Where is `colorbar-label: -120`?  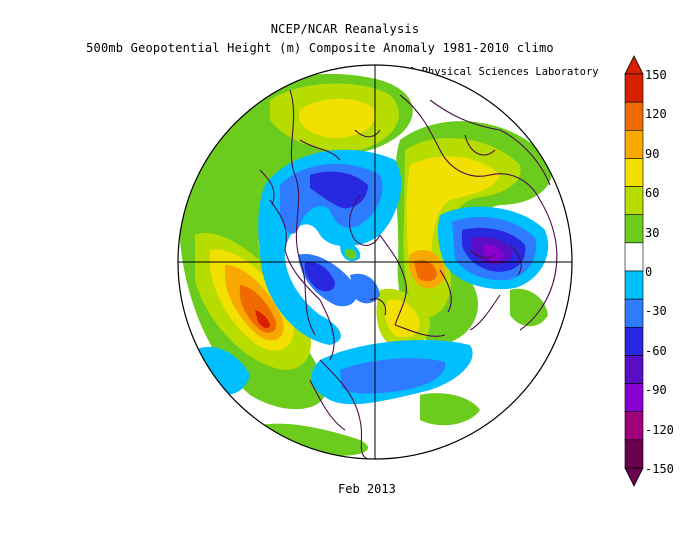
colorbar-label: -120 is located at coordinates (659, 429).